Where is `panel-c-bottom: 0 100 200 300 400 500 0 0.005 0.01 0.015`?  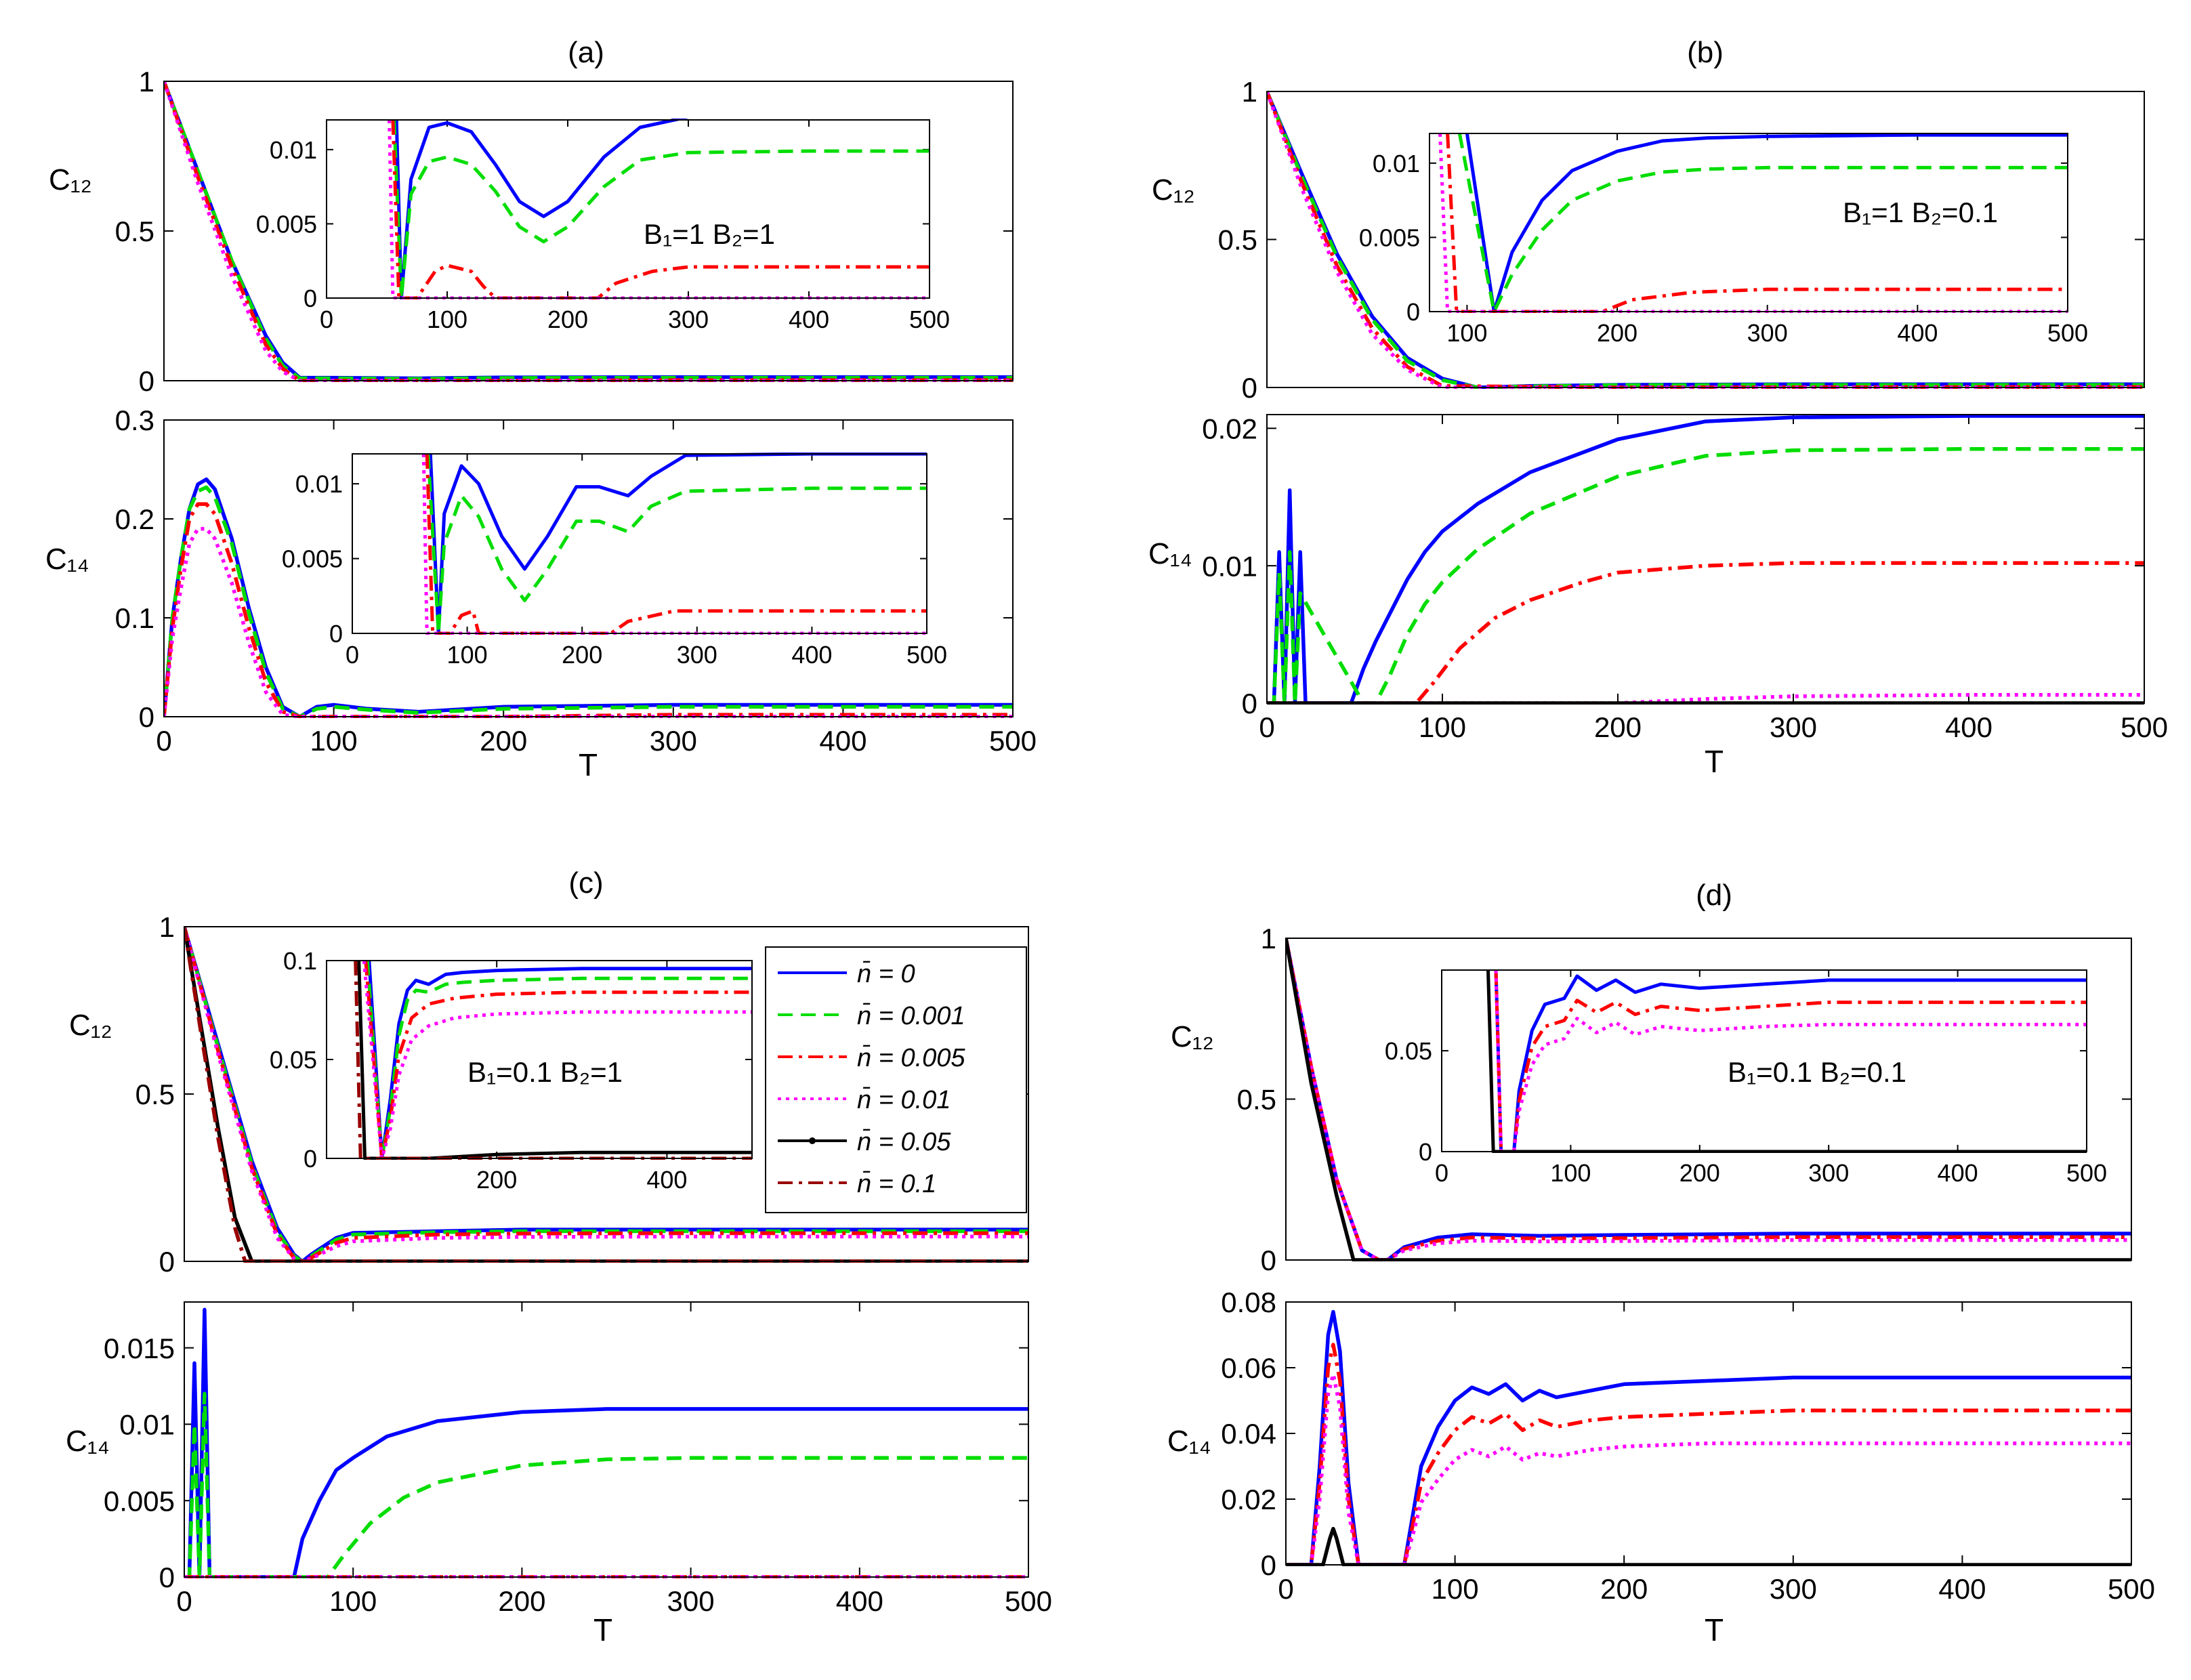
panel-c-bottom: 0 100 200 300 400 500 0 0.005 0.01 0.015 is located at coordinates (578, 1459).